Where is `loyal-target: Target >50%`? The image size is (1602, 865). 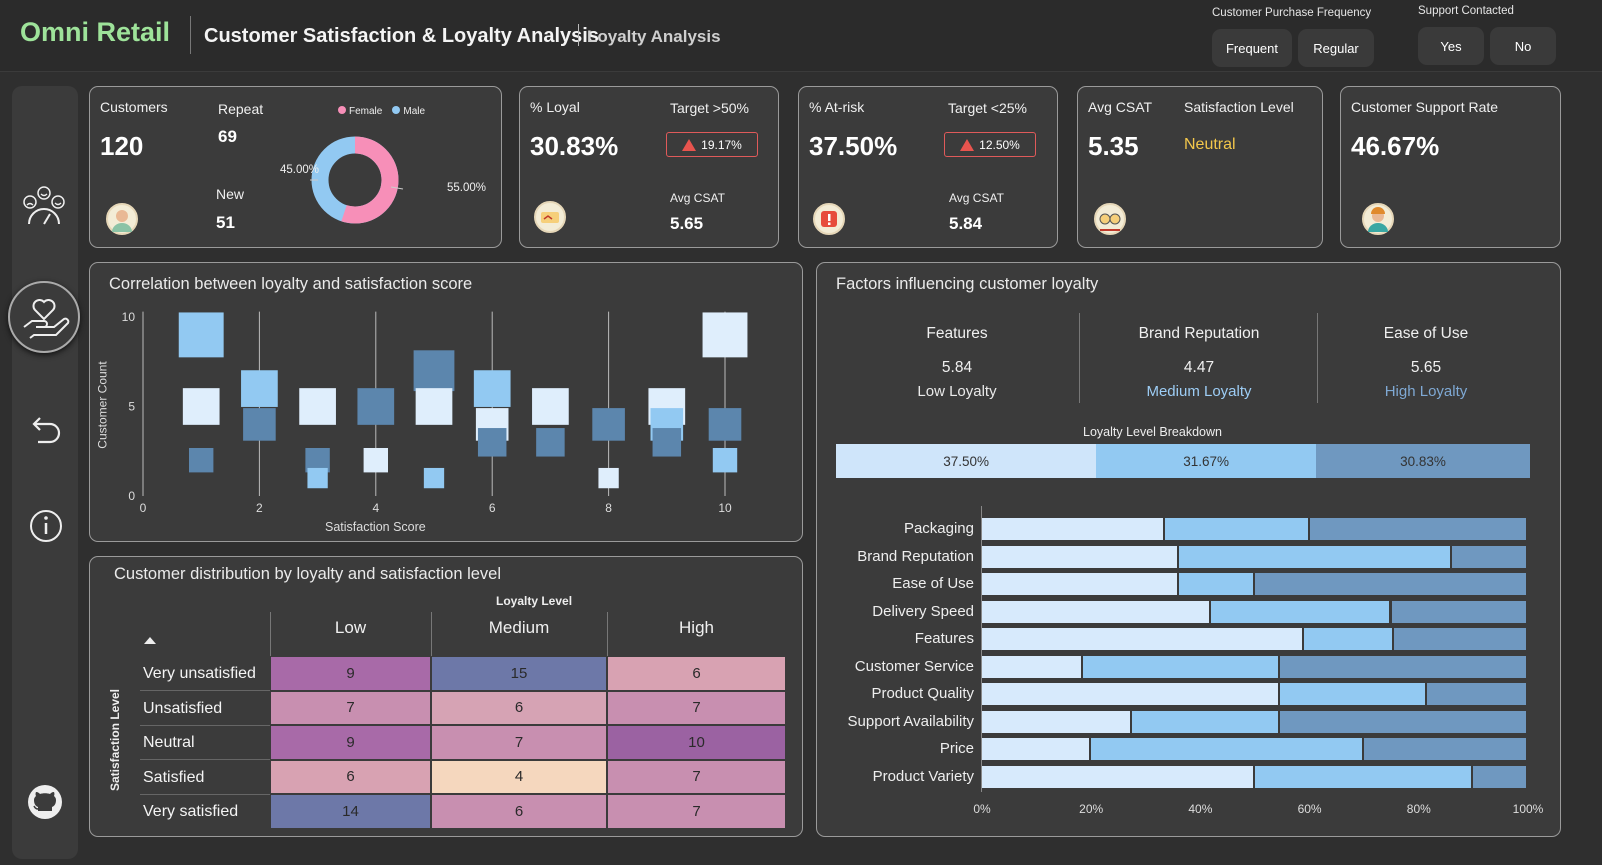 loyal-target: Target >50% is located at coordinates (709, 108).